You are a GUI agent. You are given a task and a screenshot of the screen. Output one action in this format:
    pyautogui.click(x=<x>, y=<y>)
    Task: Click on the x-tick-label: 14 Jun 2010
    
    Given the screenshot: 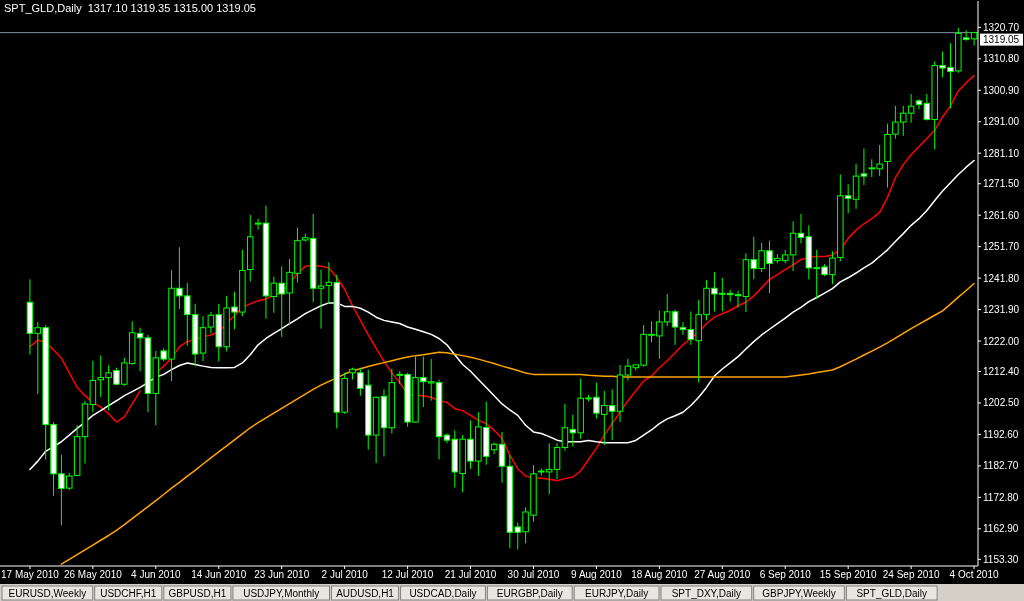 What is the action you would take?
    pyautogui.click(x=219, y=574)
    